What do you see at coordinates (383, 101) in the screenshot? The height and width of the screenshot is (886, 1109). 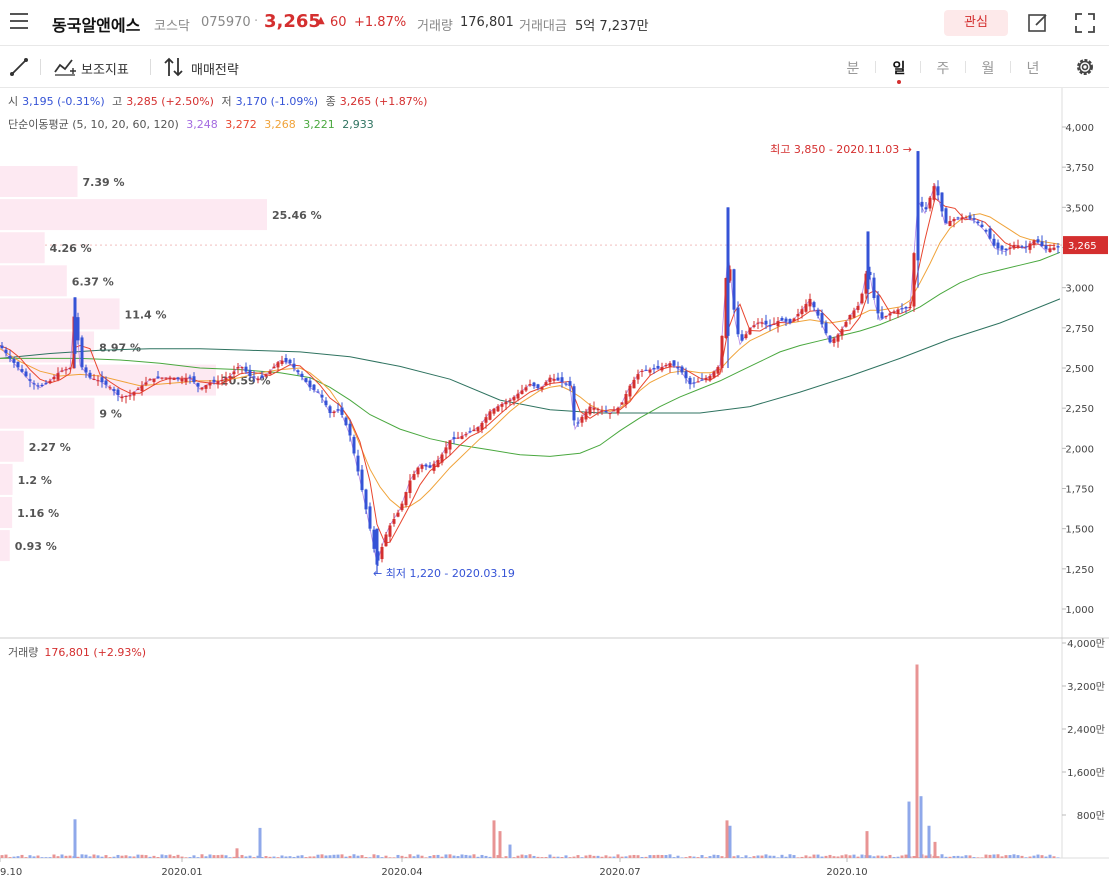 I see `close-value: 3,265 (+1.87%)` at bounding box center [383, 101].